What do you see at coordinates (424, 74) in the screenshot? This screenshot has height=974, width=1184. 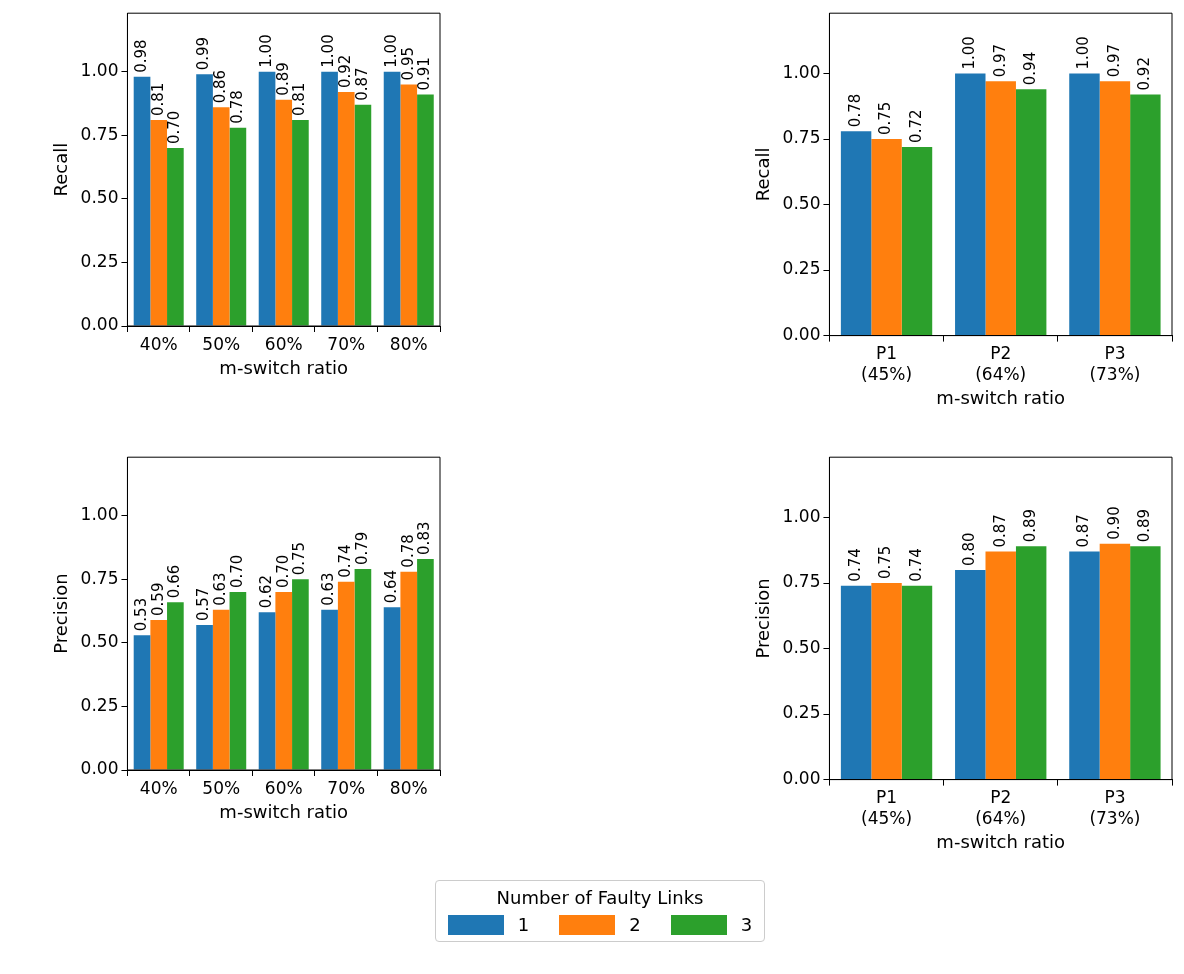 I see `data-label: 0.91` at bounding box center [424, 74].